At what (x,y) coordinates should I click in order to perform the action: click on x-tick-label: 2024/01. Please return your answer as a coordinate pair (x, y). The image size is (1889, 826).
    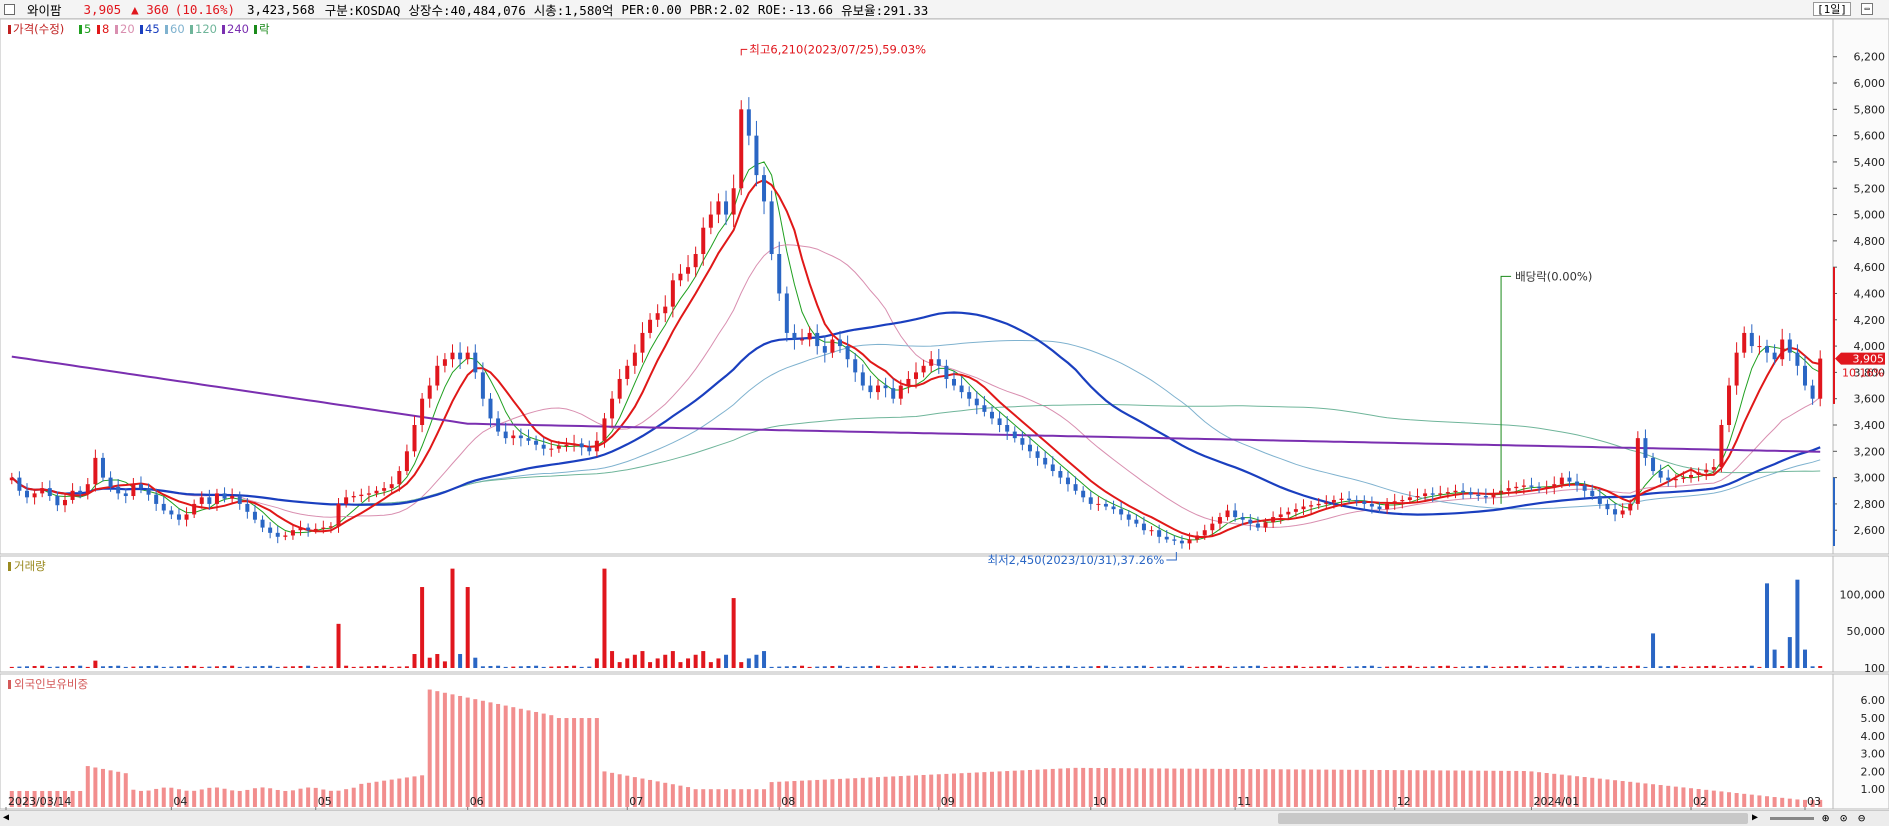
    Looking at the image, I should click on (1556, 801).